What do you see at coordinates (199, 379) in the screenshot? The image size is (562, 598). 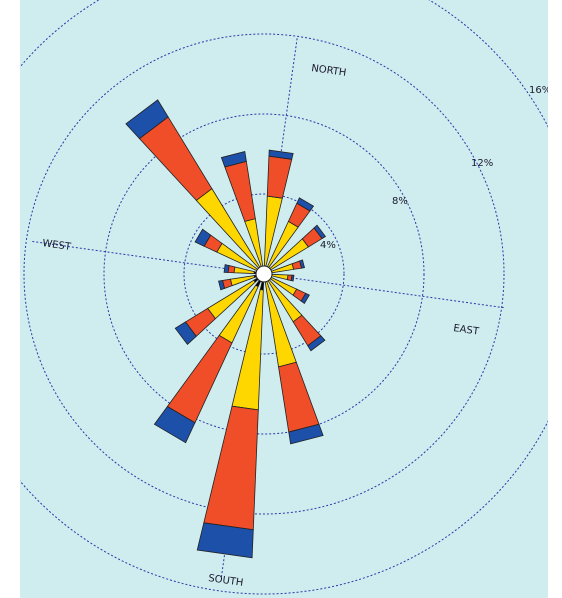 I see `petal-202.5-band-2` at bounding box center [199, 379].